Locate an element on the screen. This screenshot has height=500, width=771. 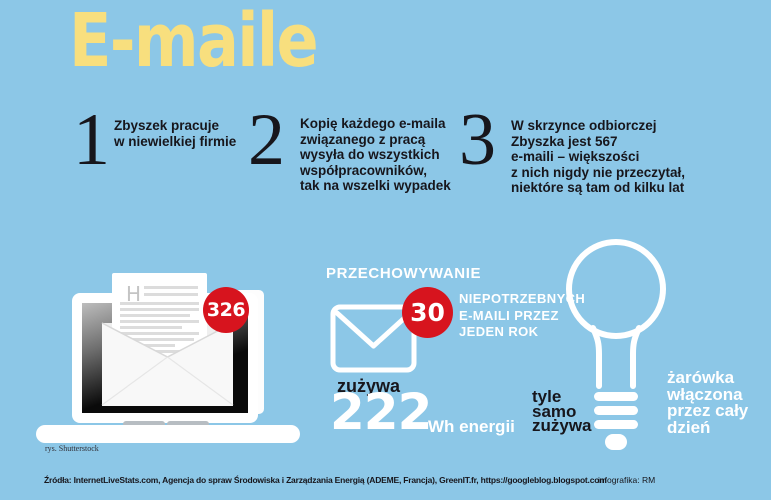
page-title: E-maile is located at coordinates (194, 42).